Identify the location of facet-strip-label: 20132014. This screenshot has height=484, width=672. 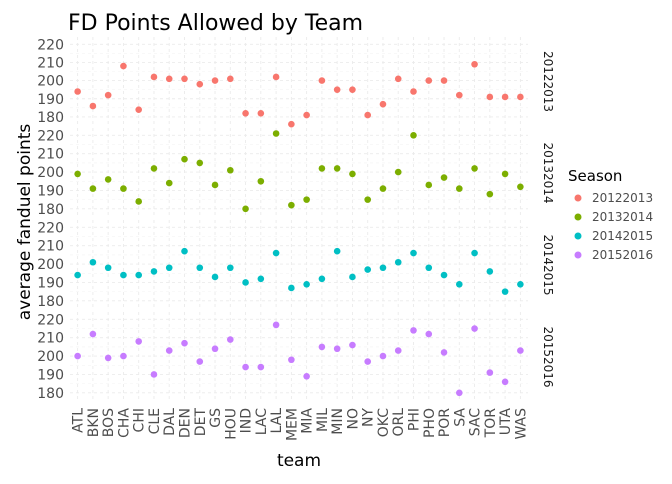
(548, 172).